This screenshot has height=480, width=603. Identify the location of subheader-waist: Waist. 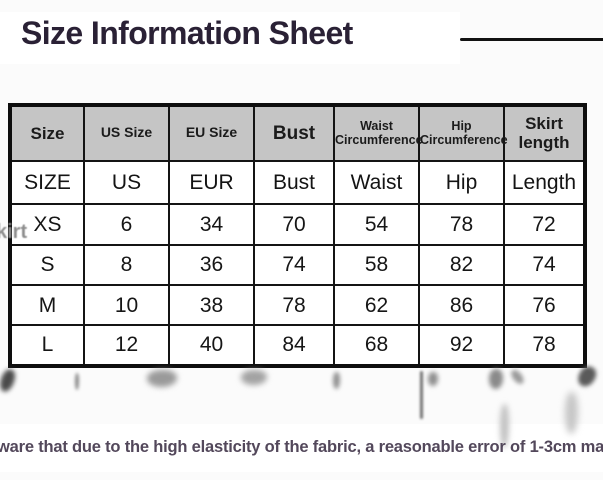
(376, 182).